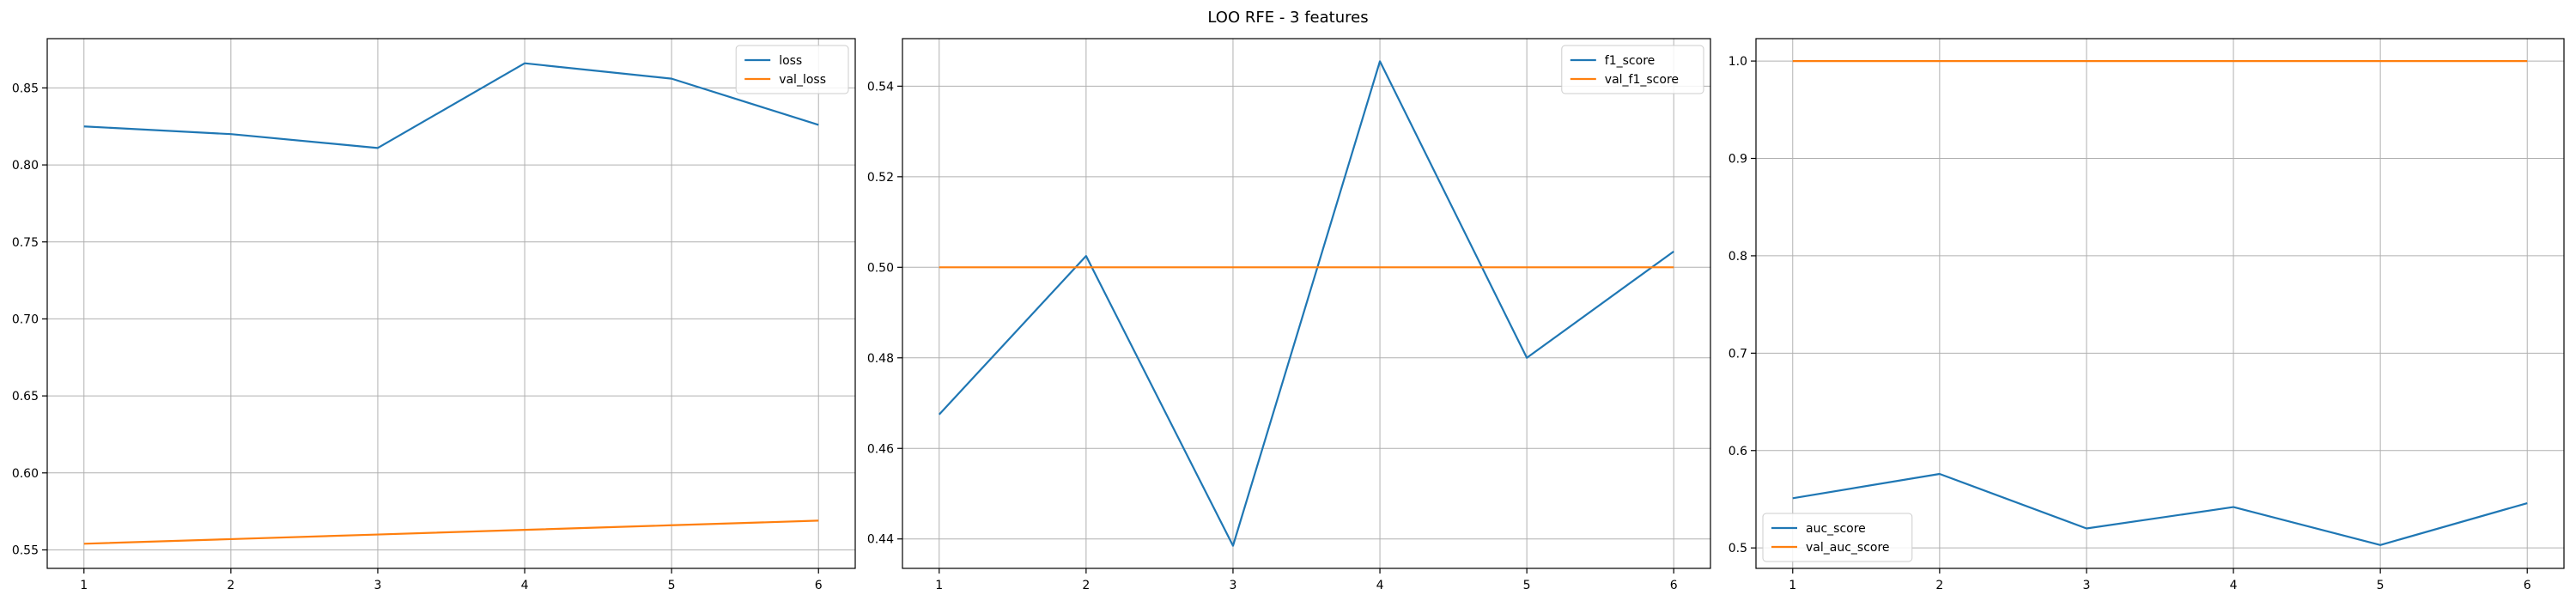 The height and width of the screenshot is (601, 2576). Describe the element at coordinates (25, 474) in the screenshot. I see `loss-y-tick-label: 0.60` at that location.